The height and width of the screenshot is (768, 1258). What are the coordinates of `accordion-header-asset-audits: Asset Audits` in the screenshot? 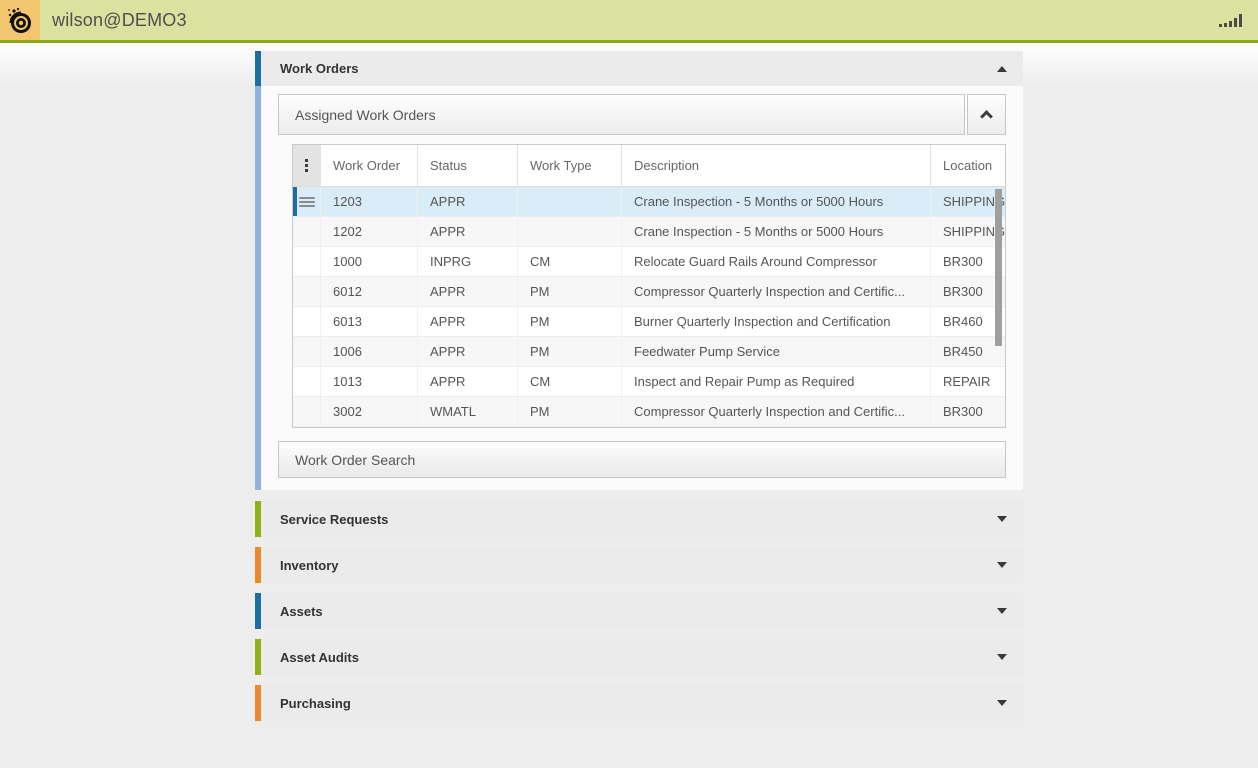 It's located at (639, 657).